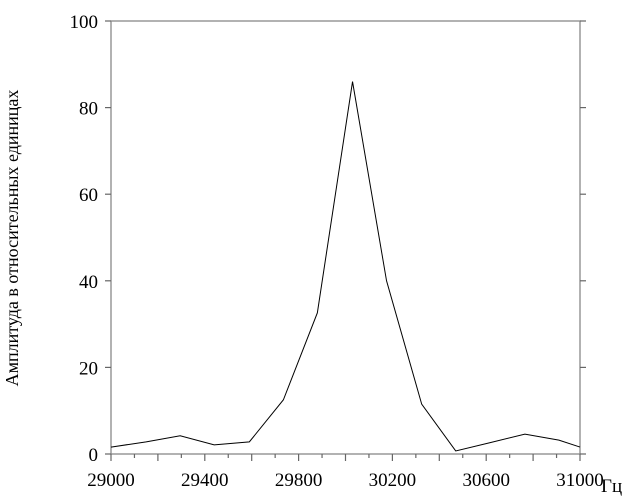 The image size is (640, 496). What do you see at coordinates (299, 480) in the screenshot?
I see `x-tick-label: 29800` at bounding box center [299, 480].